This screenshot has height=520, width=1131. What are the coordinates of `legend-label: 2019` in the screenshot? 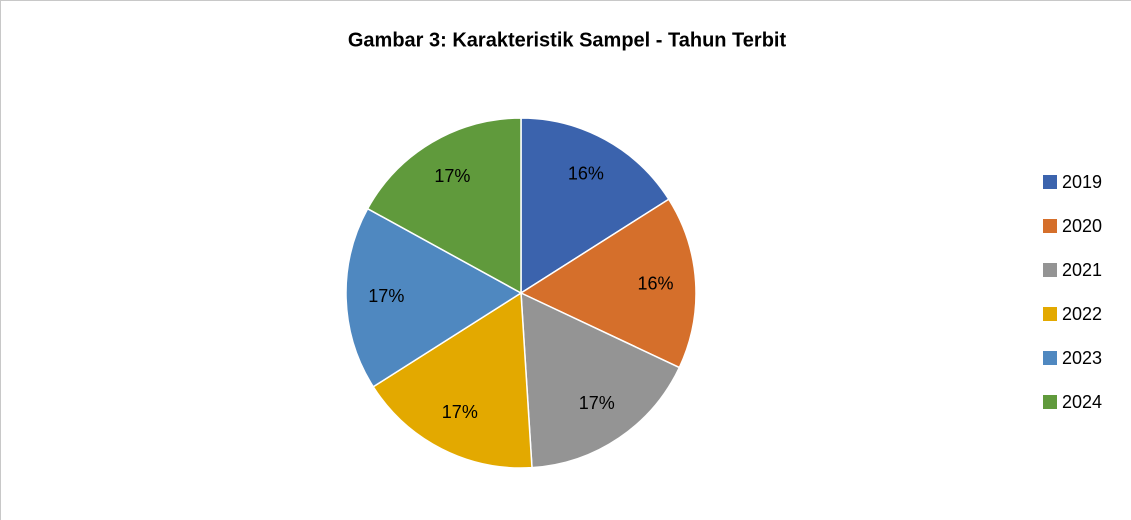 It's located at (1082, 182).